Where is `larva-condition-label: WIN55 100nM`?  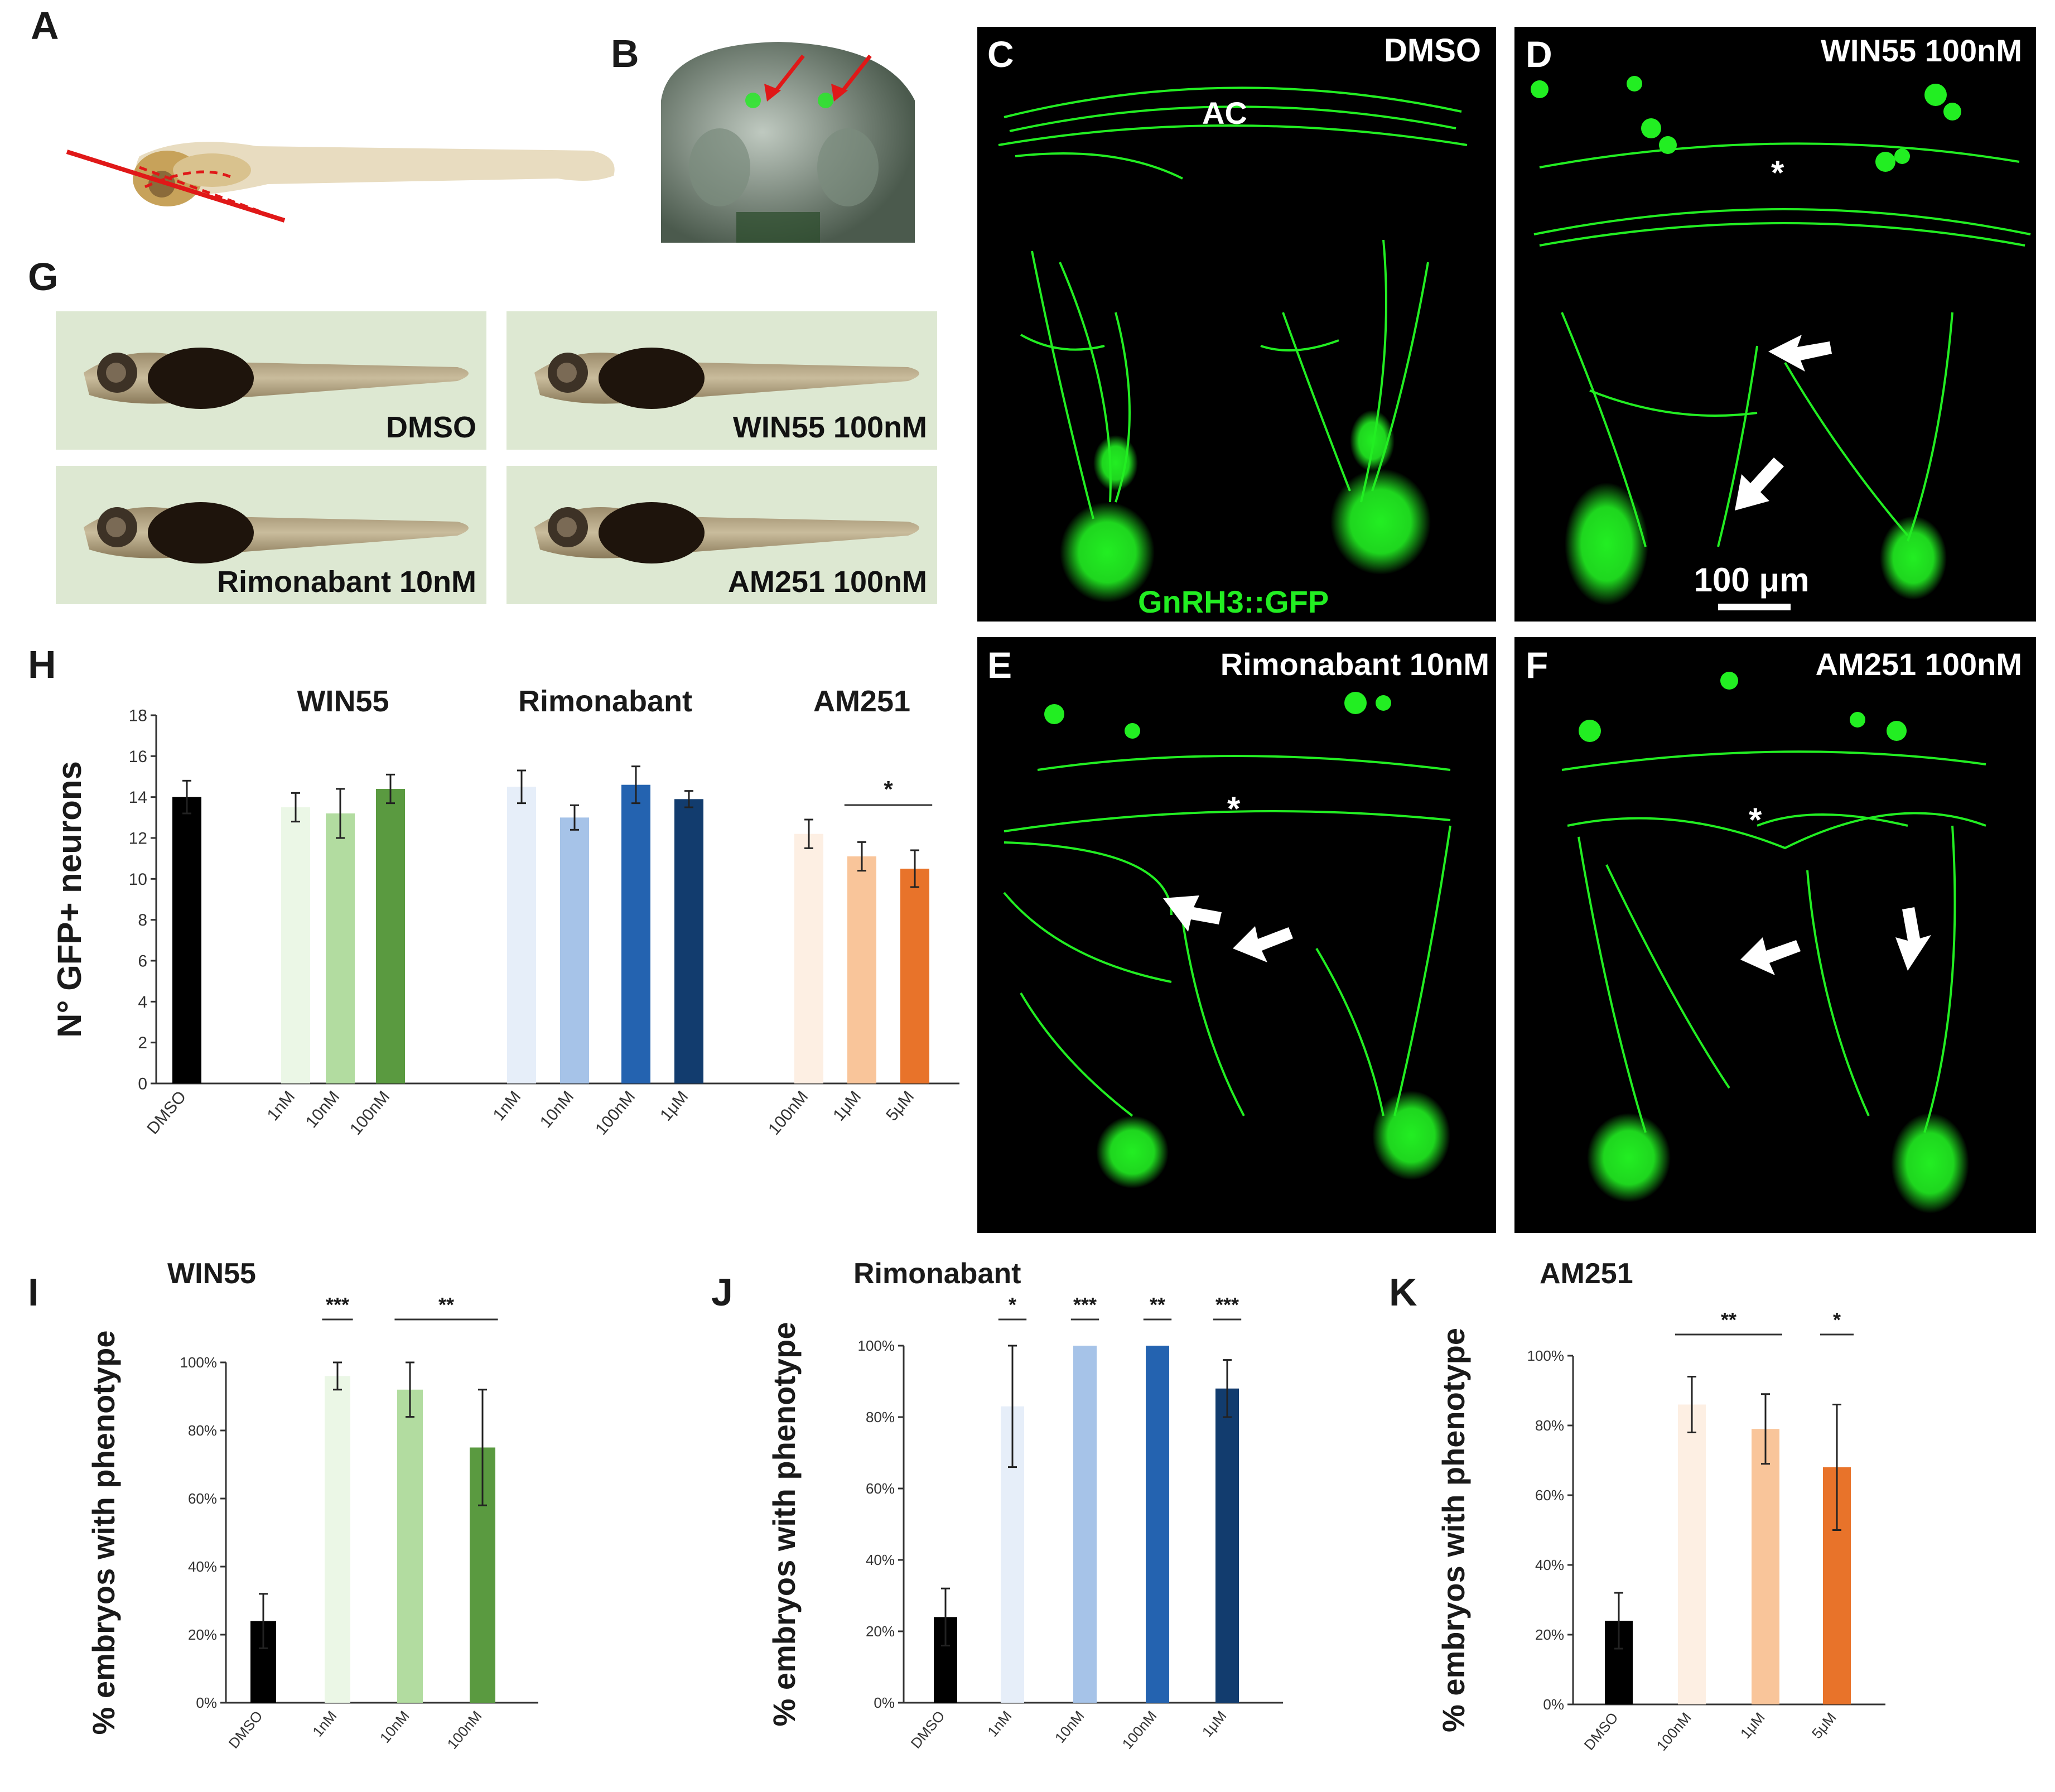 larva-condition-label: WIN55 100nM is located at coordinates (830, 427).